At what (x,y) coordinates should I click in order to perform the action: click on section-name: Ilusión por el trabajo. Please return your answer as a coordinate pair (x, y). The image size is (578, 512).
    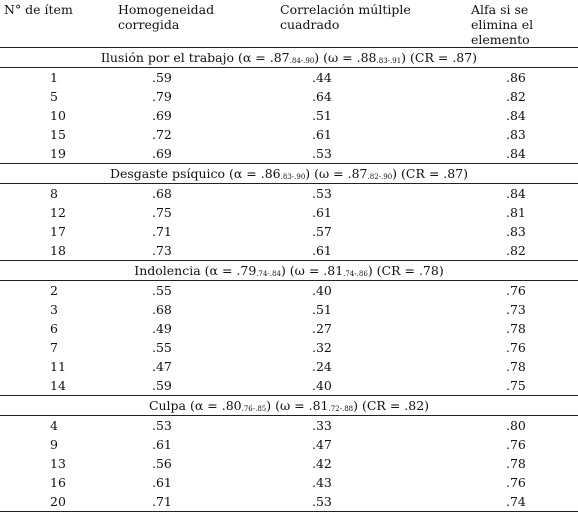
    Looking at the image, I should click on (167, 57).